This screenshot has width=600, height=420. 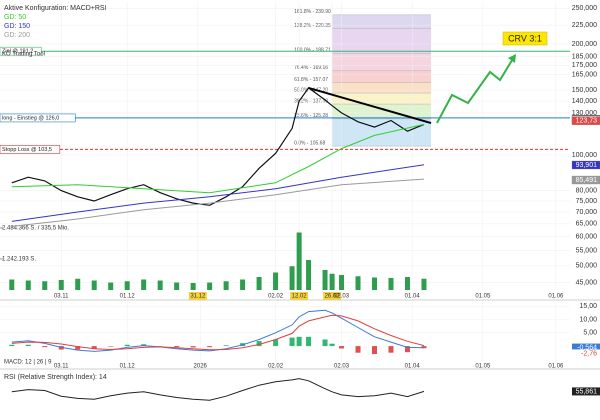 I want to click on y-tick-label: 200,000, so click(x=584, y=44).